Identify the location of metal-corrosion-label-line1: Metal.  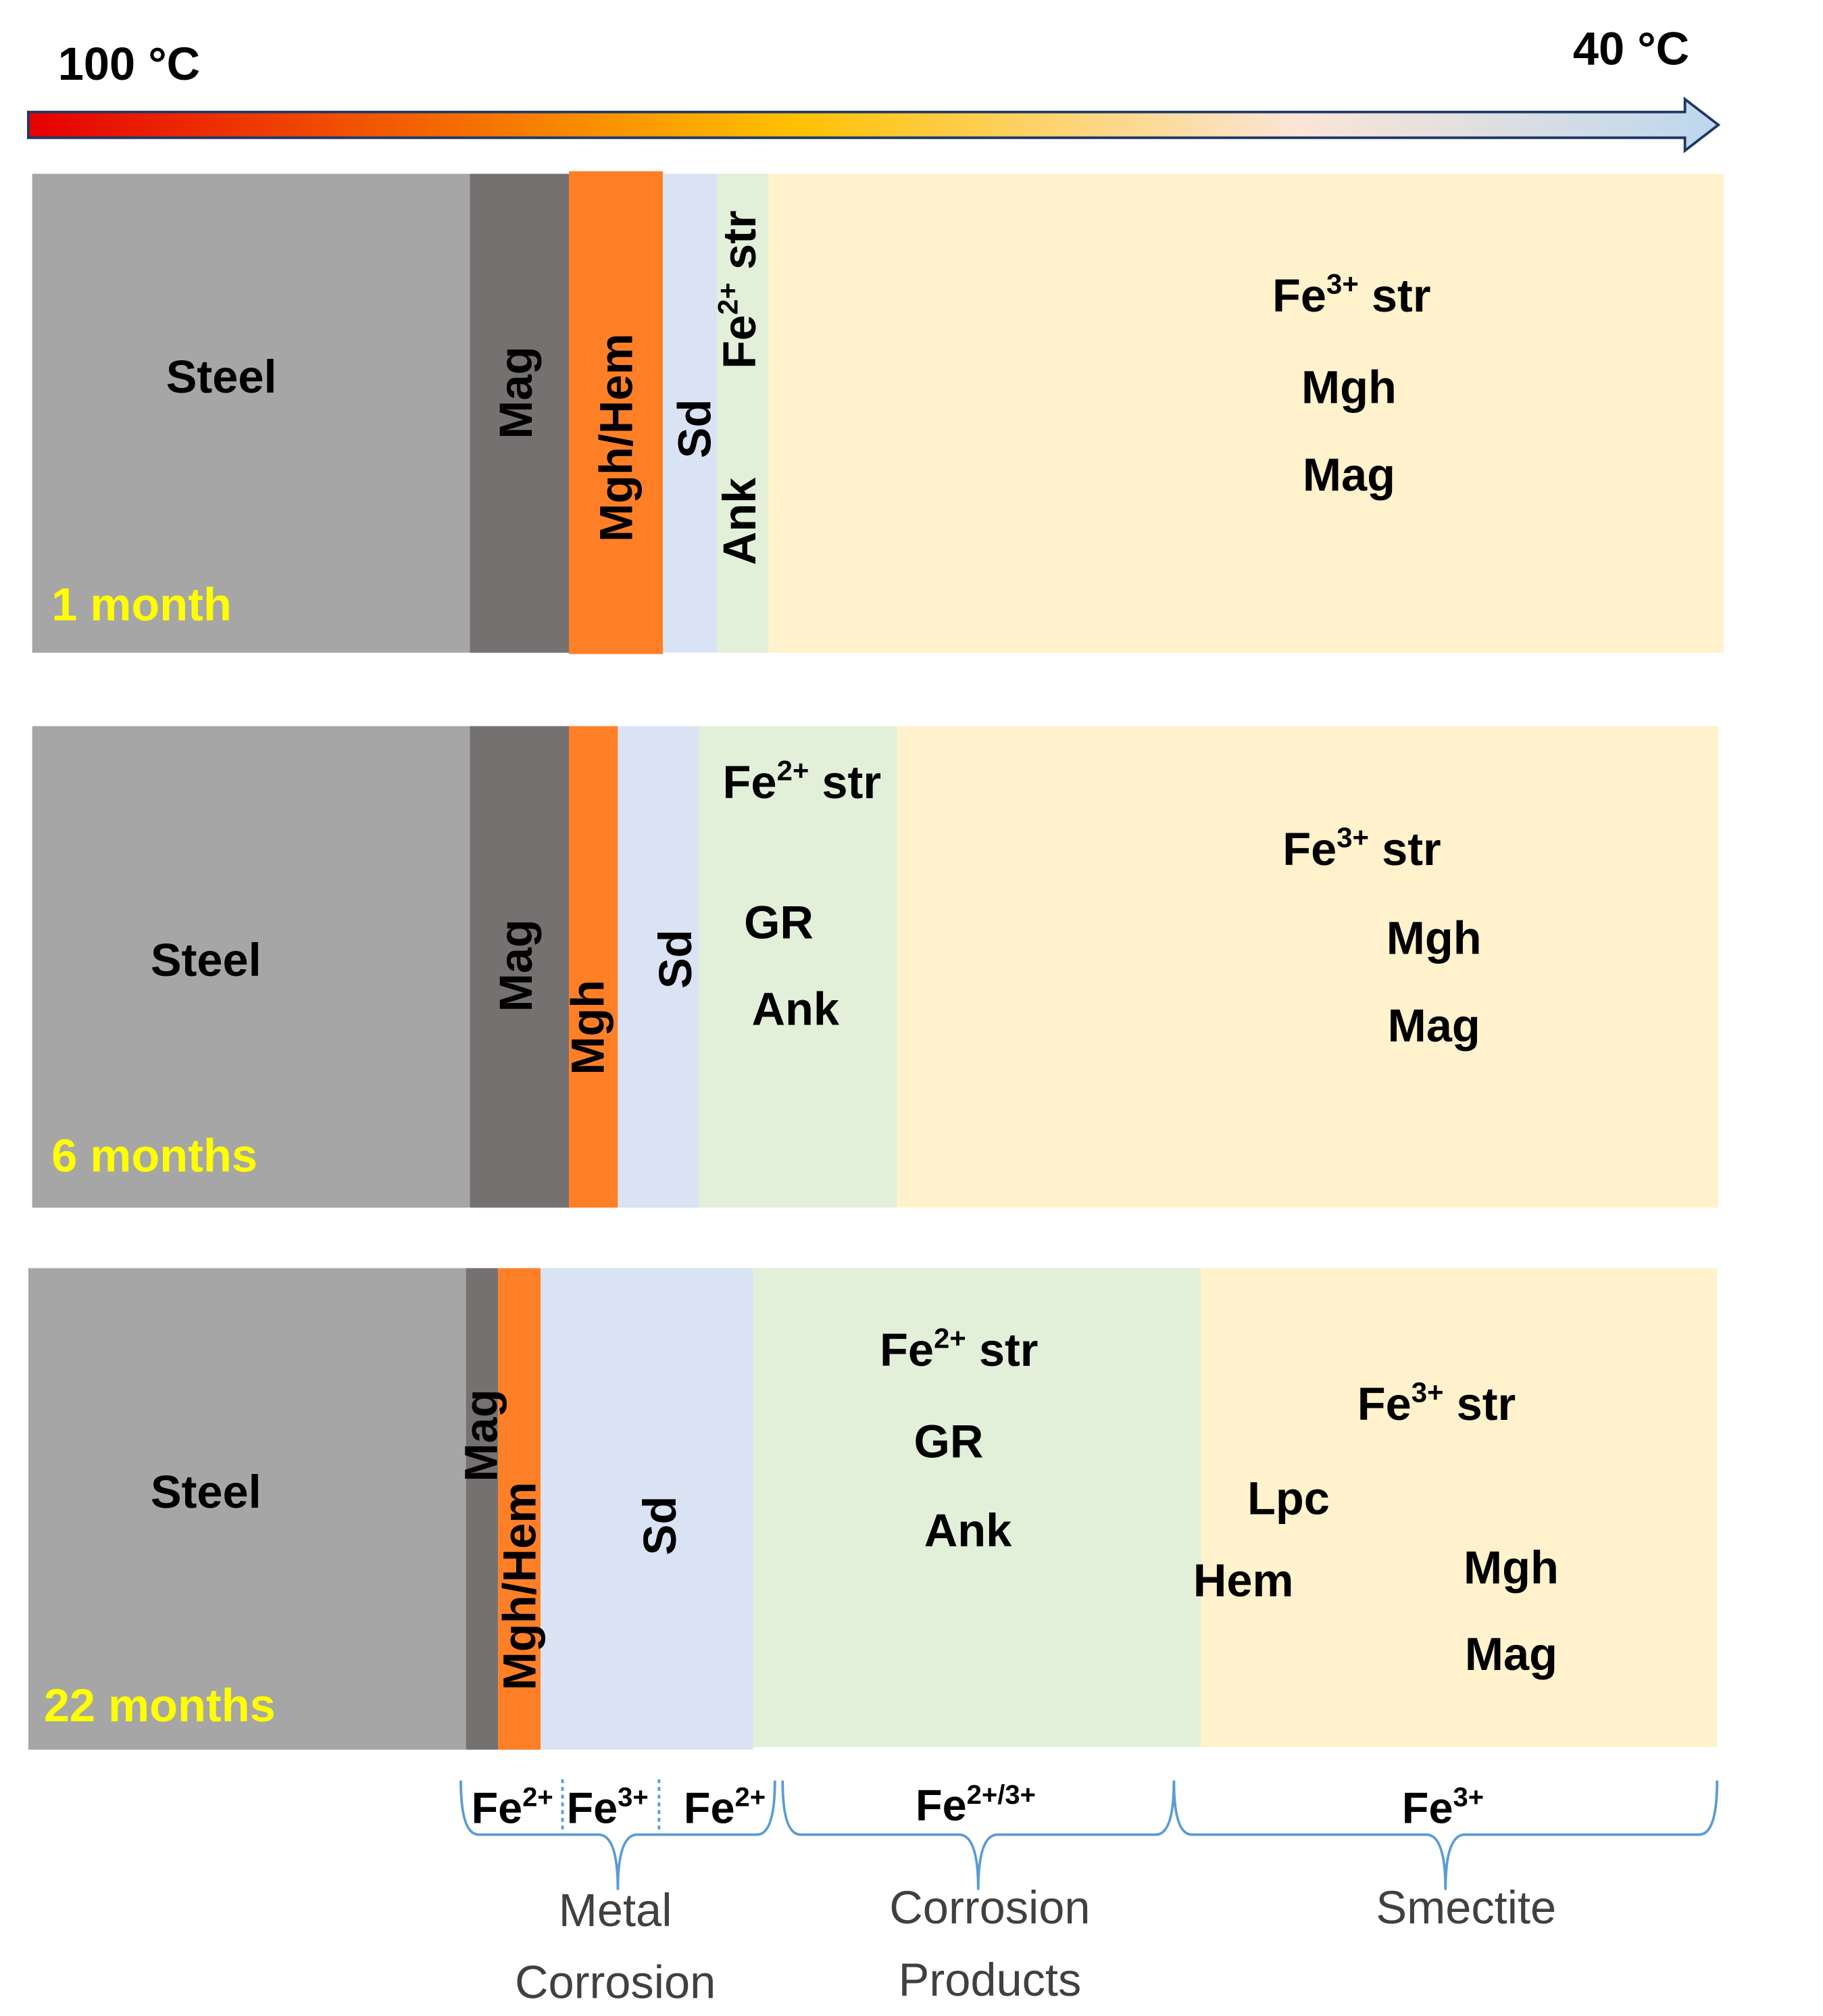
(615, 1910).